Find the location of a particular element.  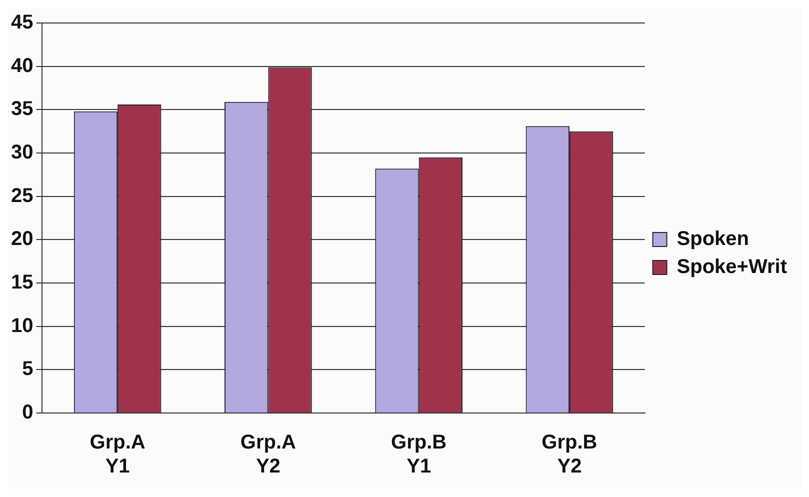

y-tick-label: 40 is located at coordinates (22, 65).